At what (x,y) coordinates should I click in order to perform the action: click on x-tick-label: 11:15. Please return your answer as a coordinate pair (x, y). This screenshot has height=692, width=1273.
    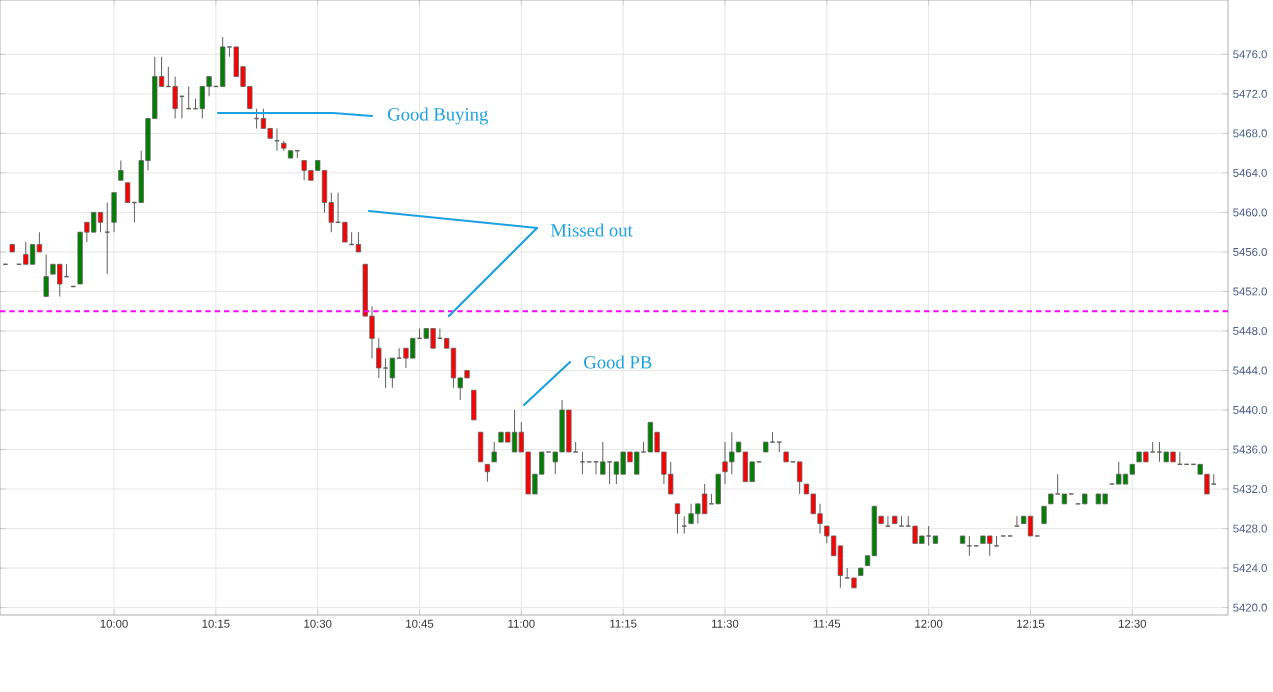
    Looking at the image, I should click on (623, 623).